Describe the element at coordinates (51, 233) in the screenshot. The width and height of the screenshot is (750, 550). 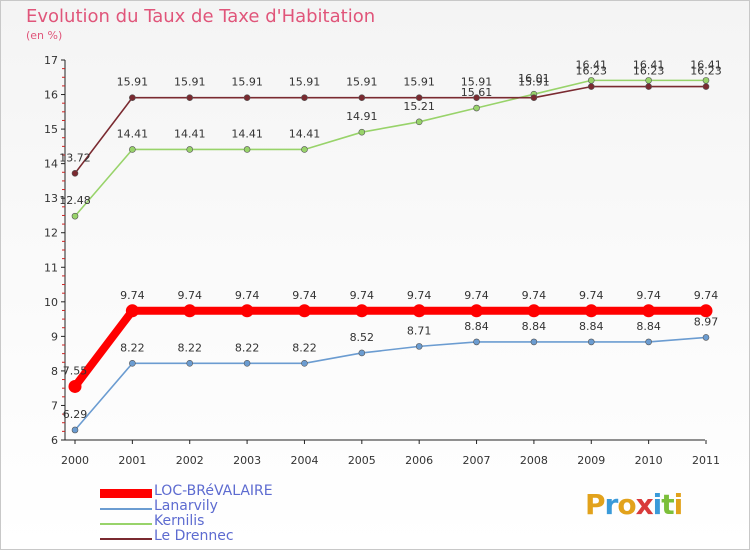
I see `y-tick-label: 12` at that location.